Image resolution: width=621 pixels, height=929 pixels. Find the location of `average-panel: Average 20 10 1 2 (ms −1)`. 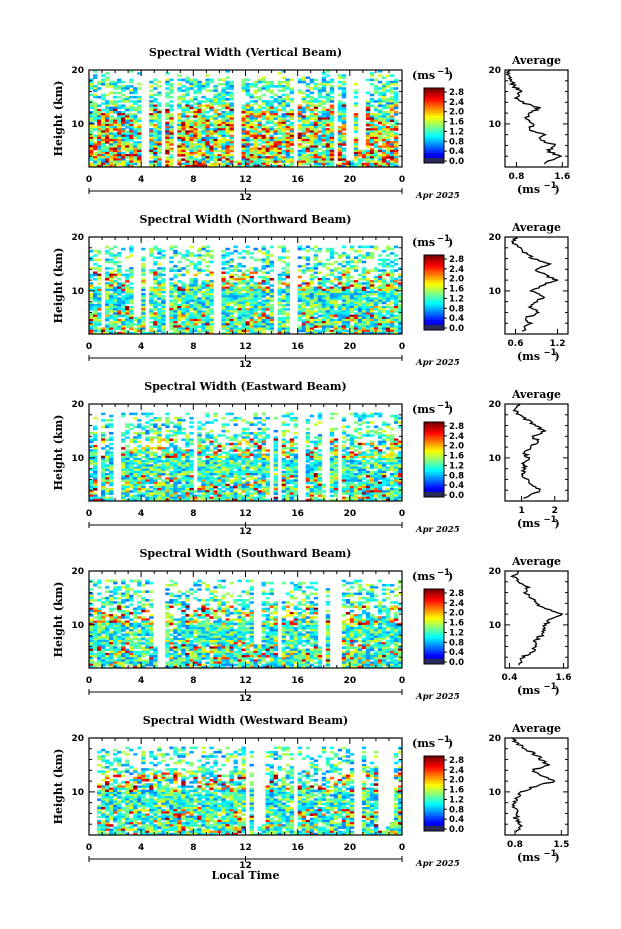

average-panel: Average 20 10 1 2 (ms −1) is located at coordinates (528, 459).